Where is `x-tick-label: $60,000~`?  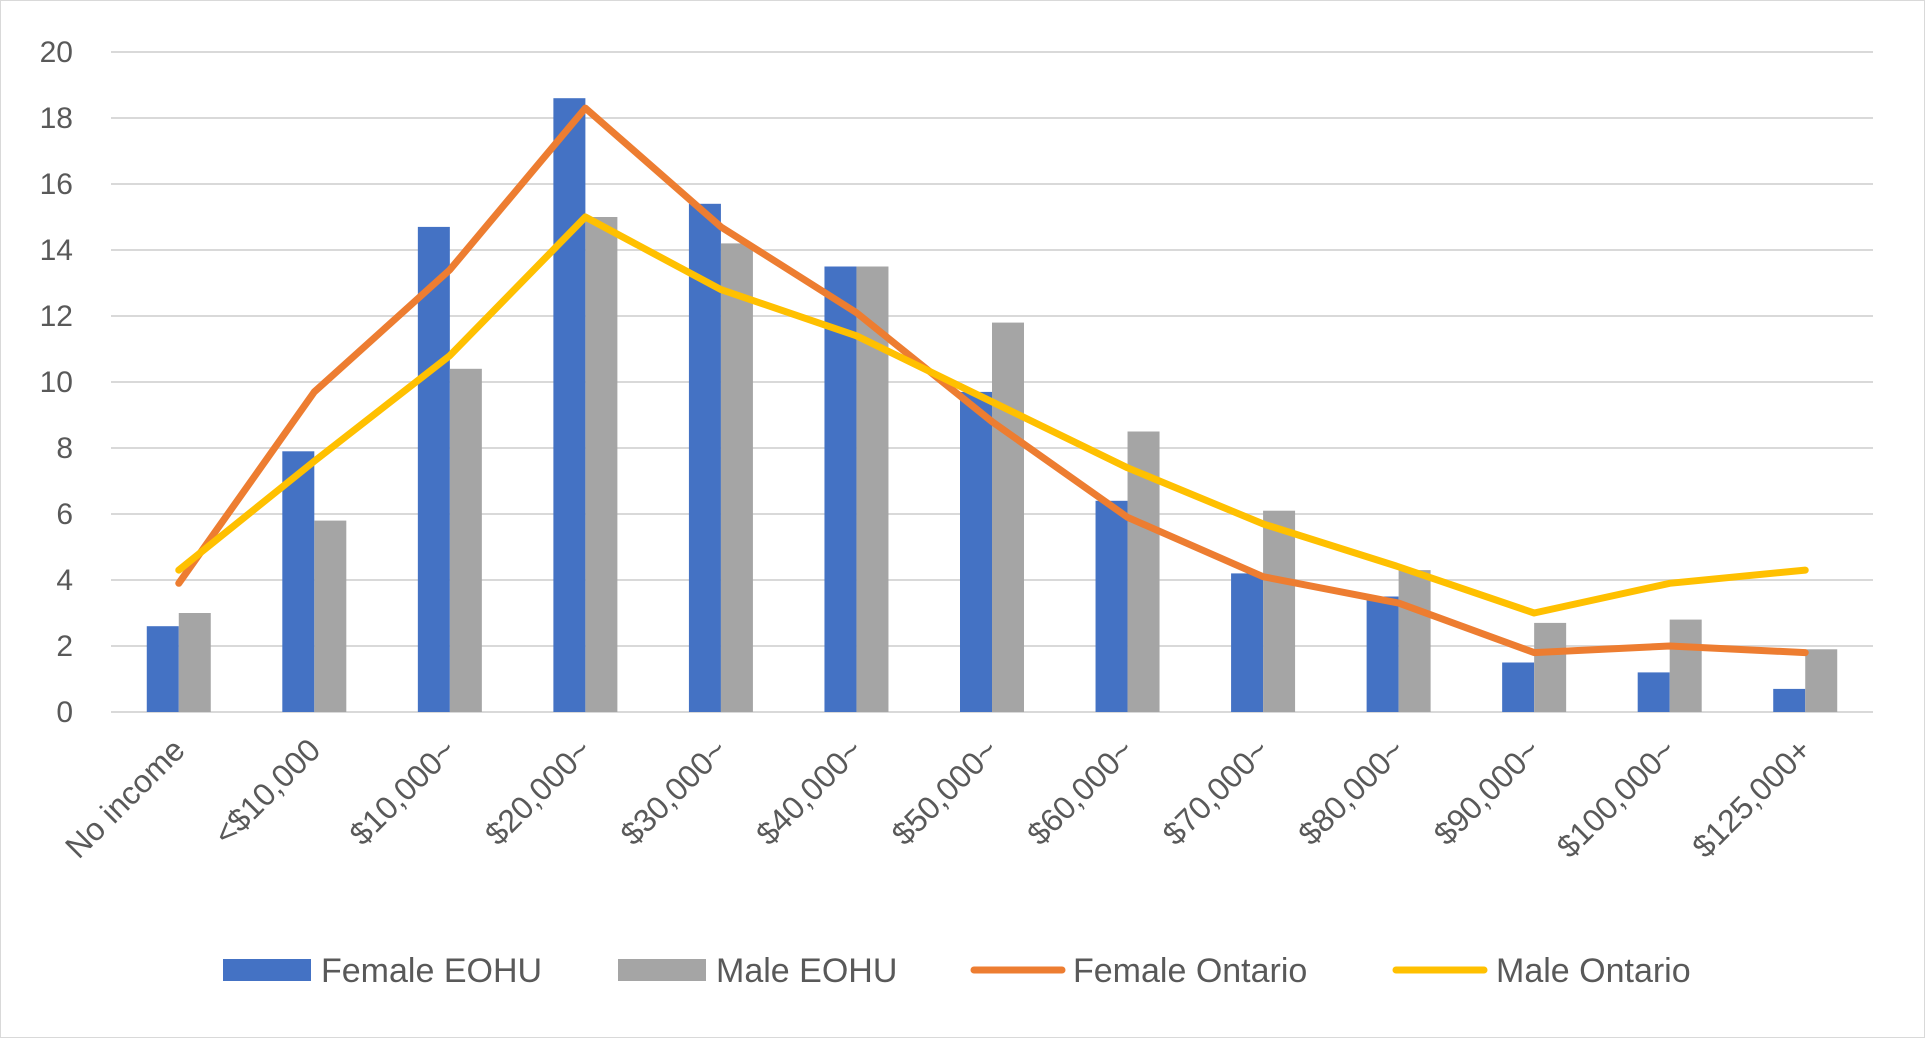 x-tick-label: $60,000~ is located at coordinates (1080, 791).